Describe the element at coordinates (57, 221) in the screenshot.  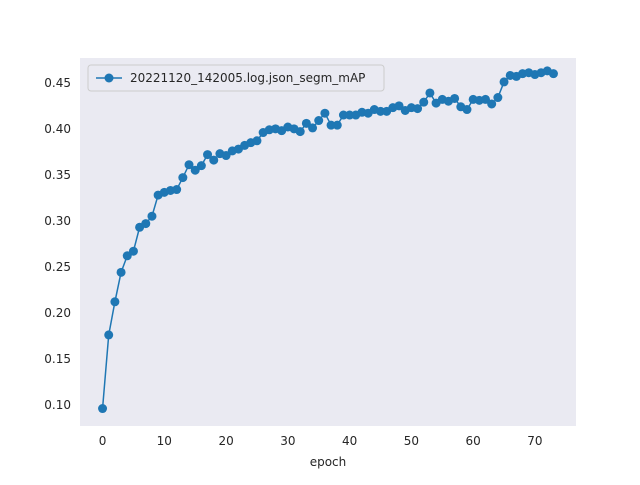
I see `y-tick-label: 0.30` at that location.